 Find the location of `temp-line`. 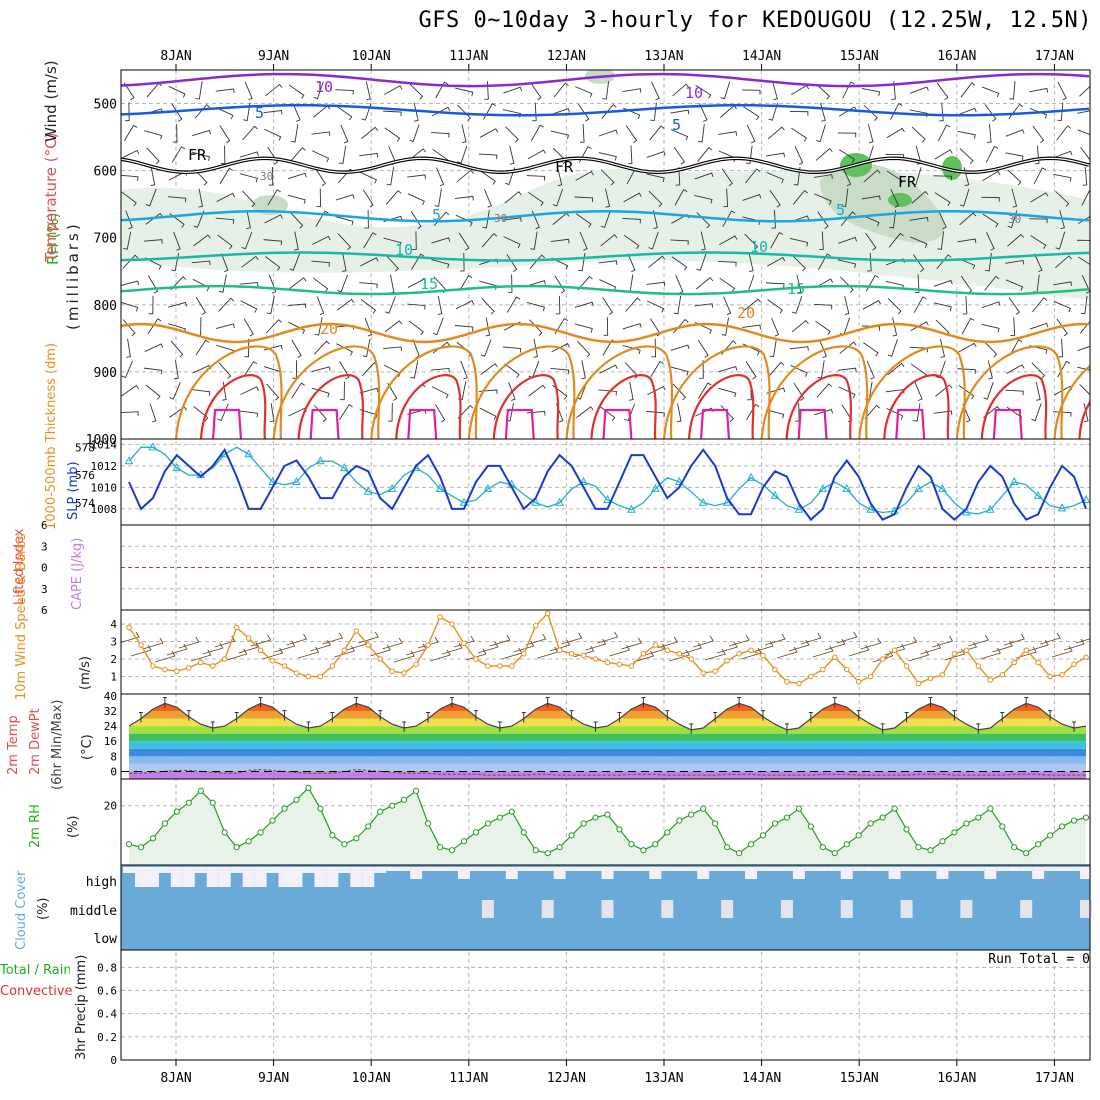

temp-line is located at coordinates (607, 716).